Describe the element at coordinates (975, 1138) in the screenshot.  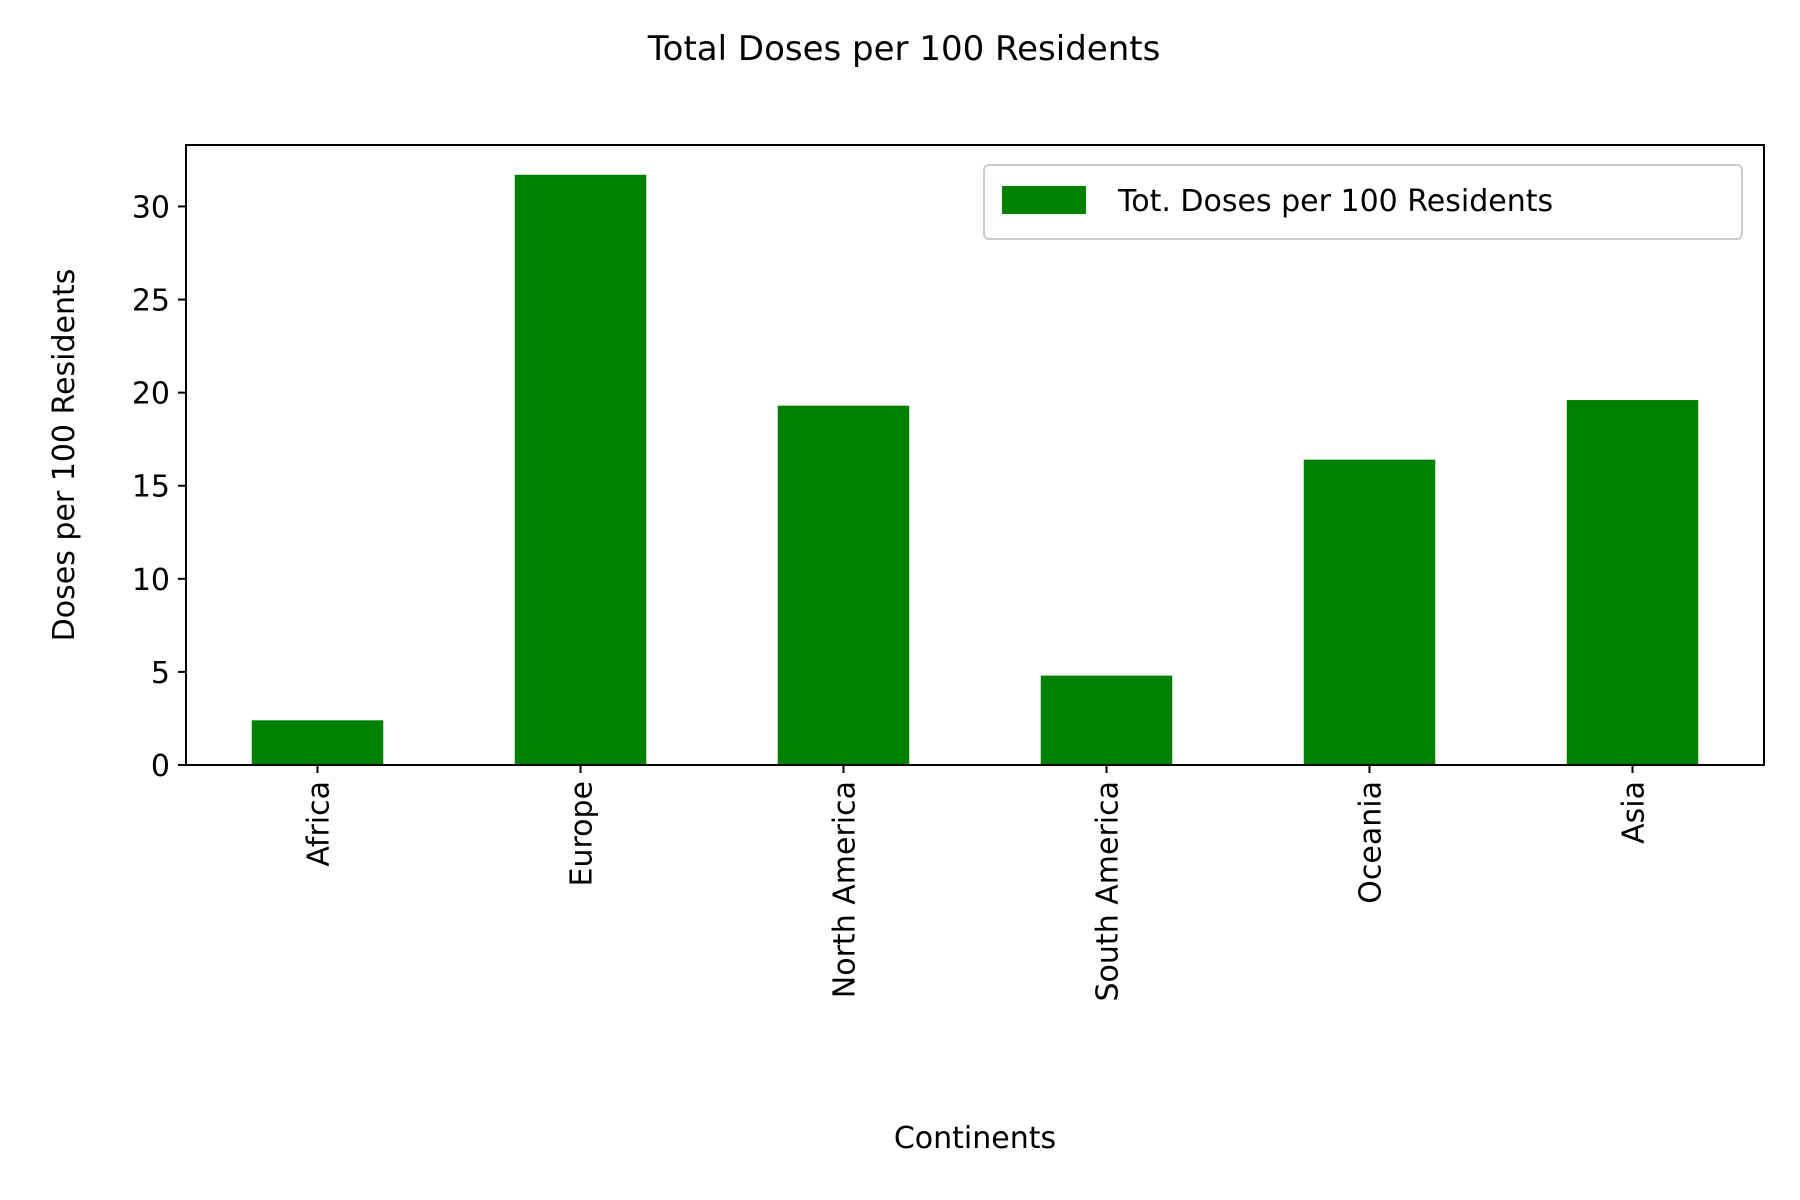
I see `x-axis-label: Continents` at that location.